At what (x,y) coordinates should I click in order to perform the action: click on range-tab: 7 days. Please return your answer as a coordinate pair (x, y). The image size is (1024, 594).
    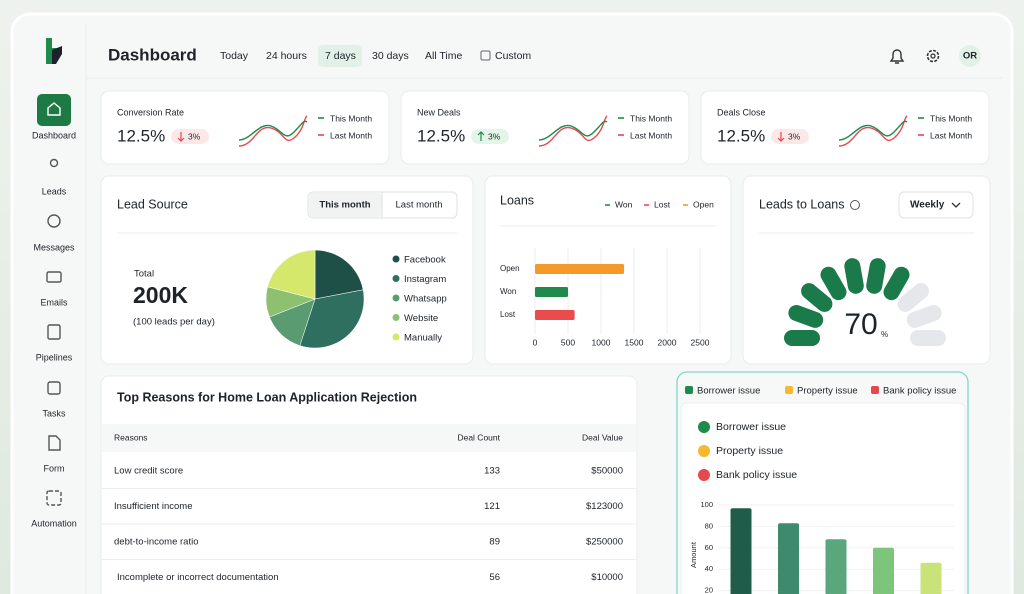
    Looking at the image, I should click on (340, 56).